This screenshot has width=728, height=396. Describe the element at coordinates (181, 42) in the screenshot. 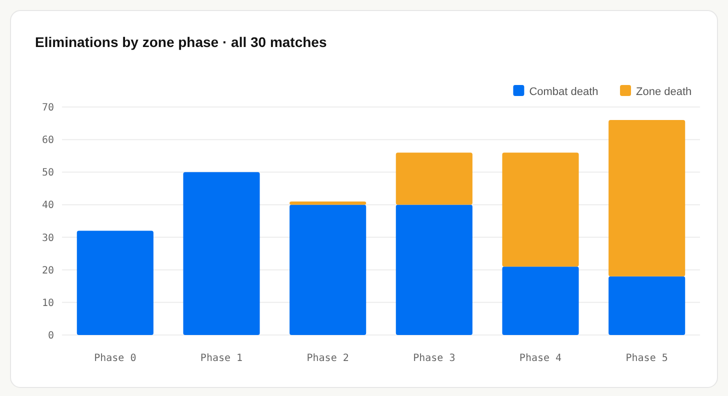

I see `chart-title: Eliminations by zone phase · all 30 matches` at that location.